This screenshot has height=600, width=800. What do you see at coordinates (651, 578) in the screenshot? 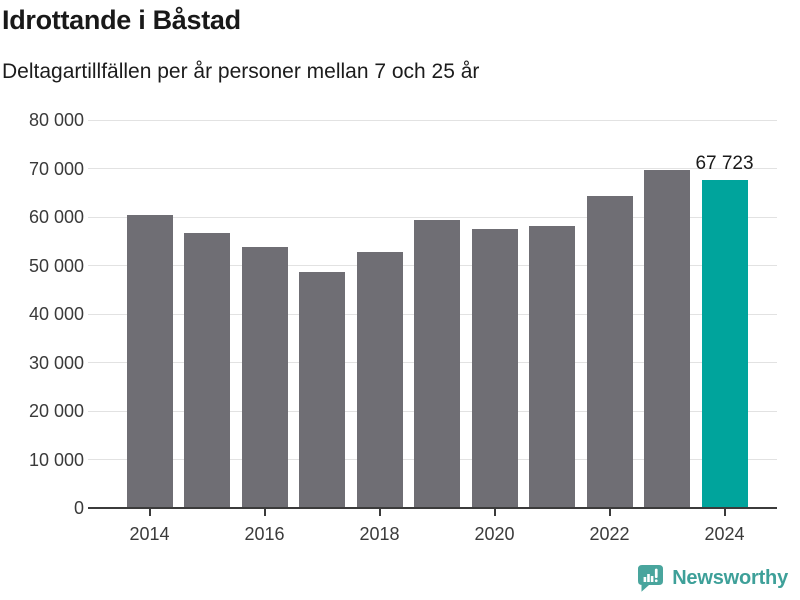
I see `newsworthy-icon` at bounding box center [651, 578].